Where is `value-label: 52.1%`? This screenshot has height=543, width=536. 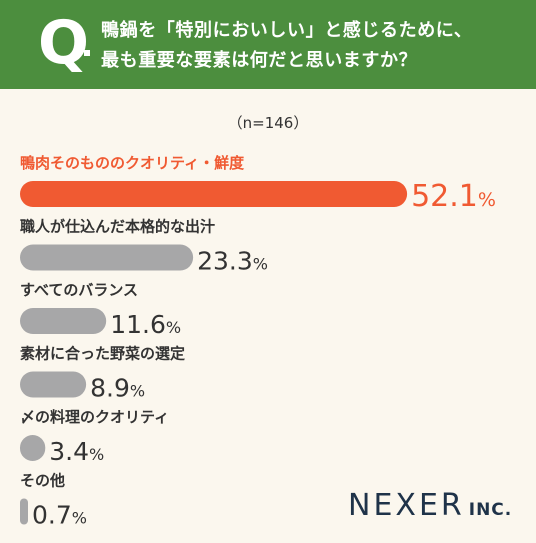 value-label: 52.1% is located at coordinates (453, 196).